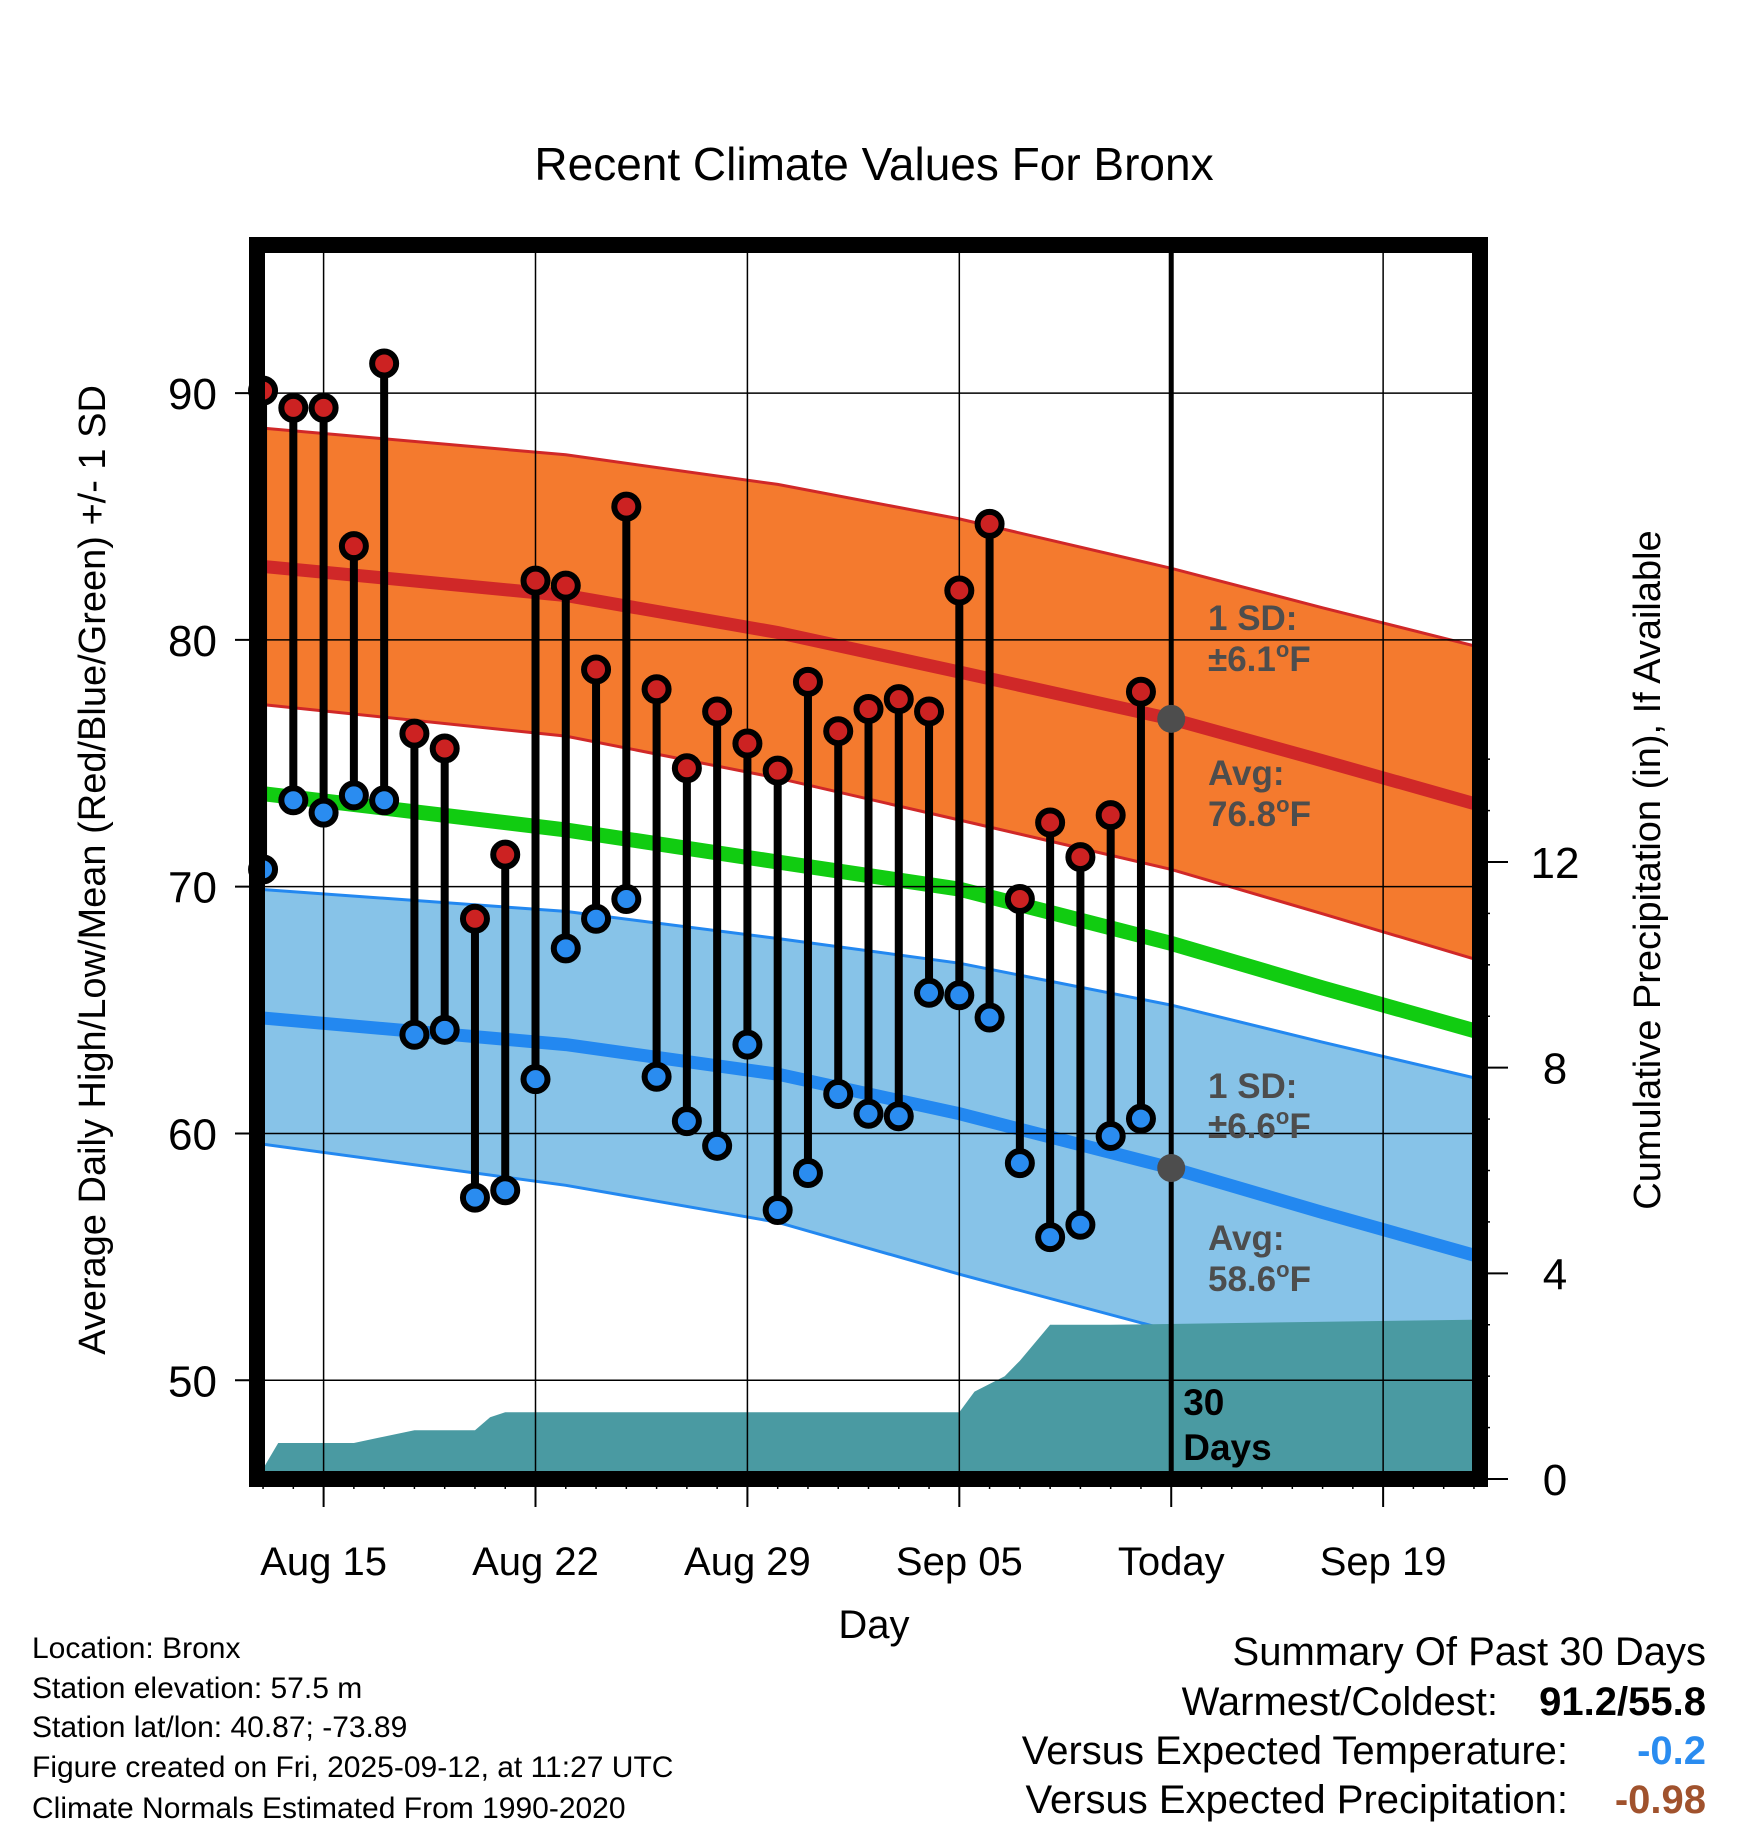 The height and width of the screenshot is (1828, 1748). I want to click on x-tick-label: Aug 15, so click(323, 1562).